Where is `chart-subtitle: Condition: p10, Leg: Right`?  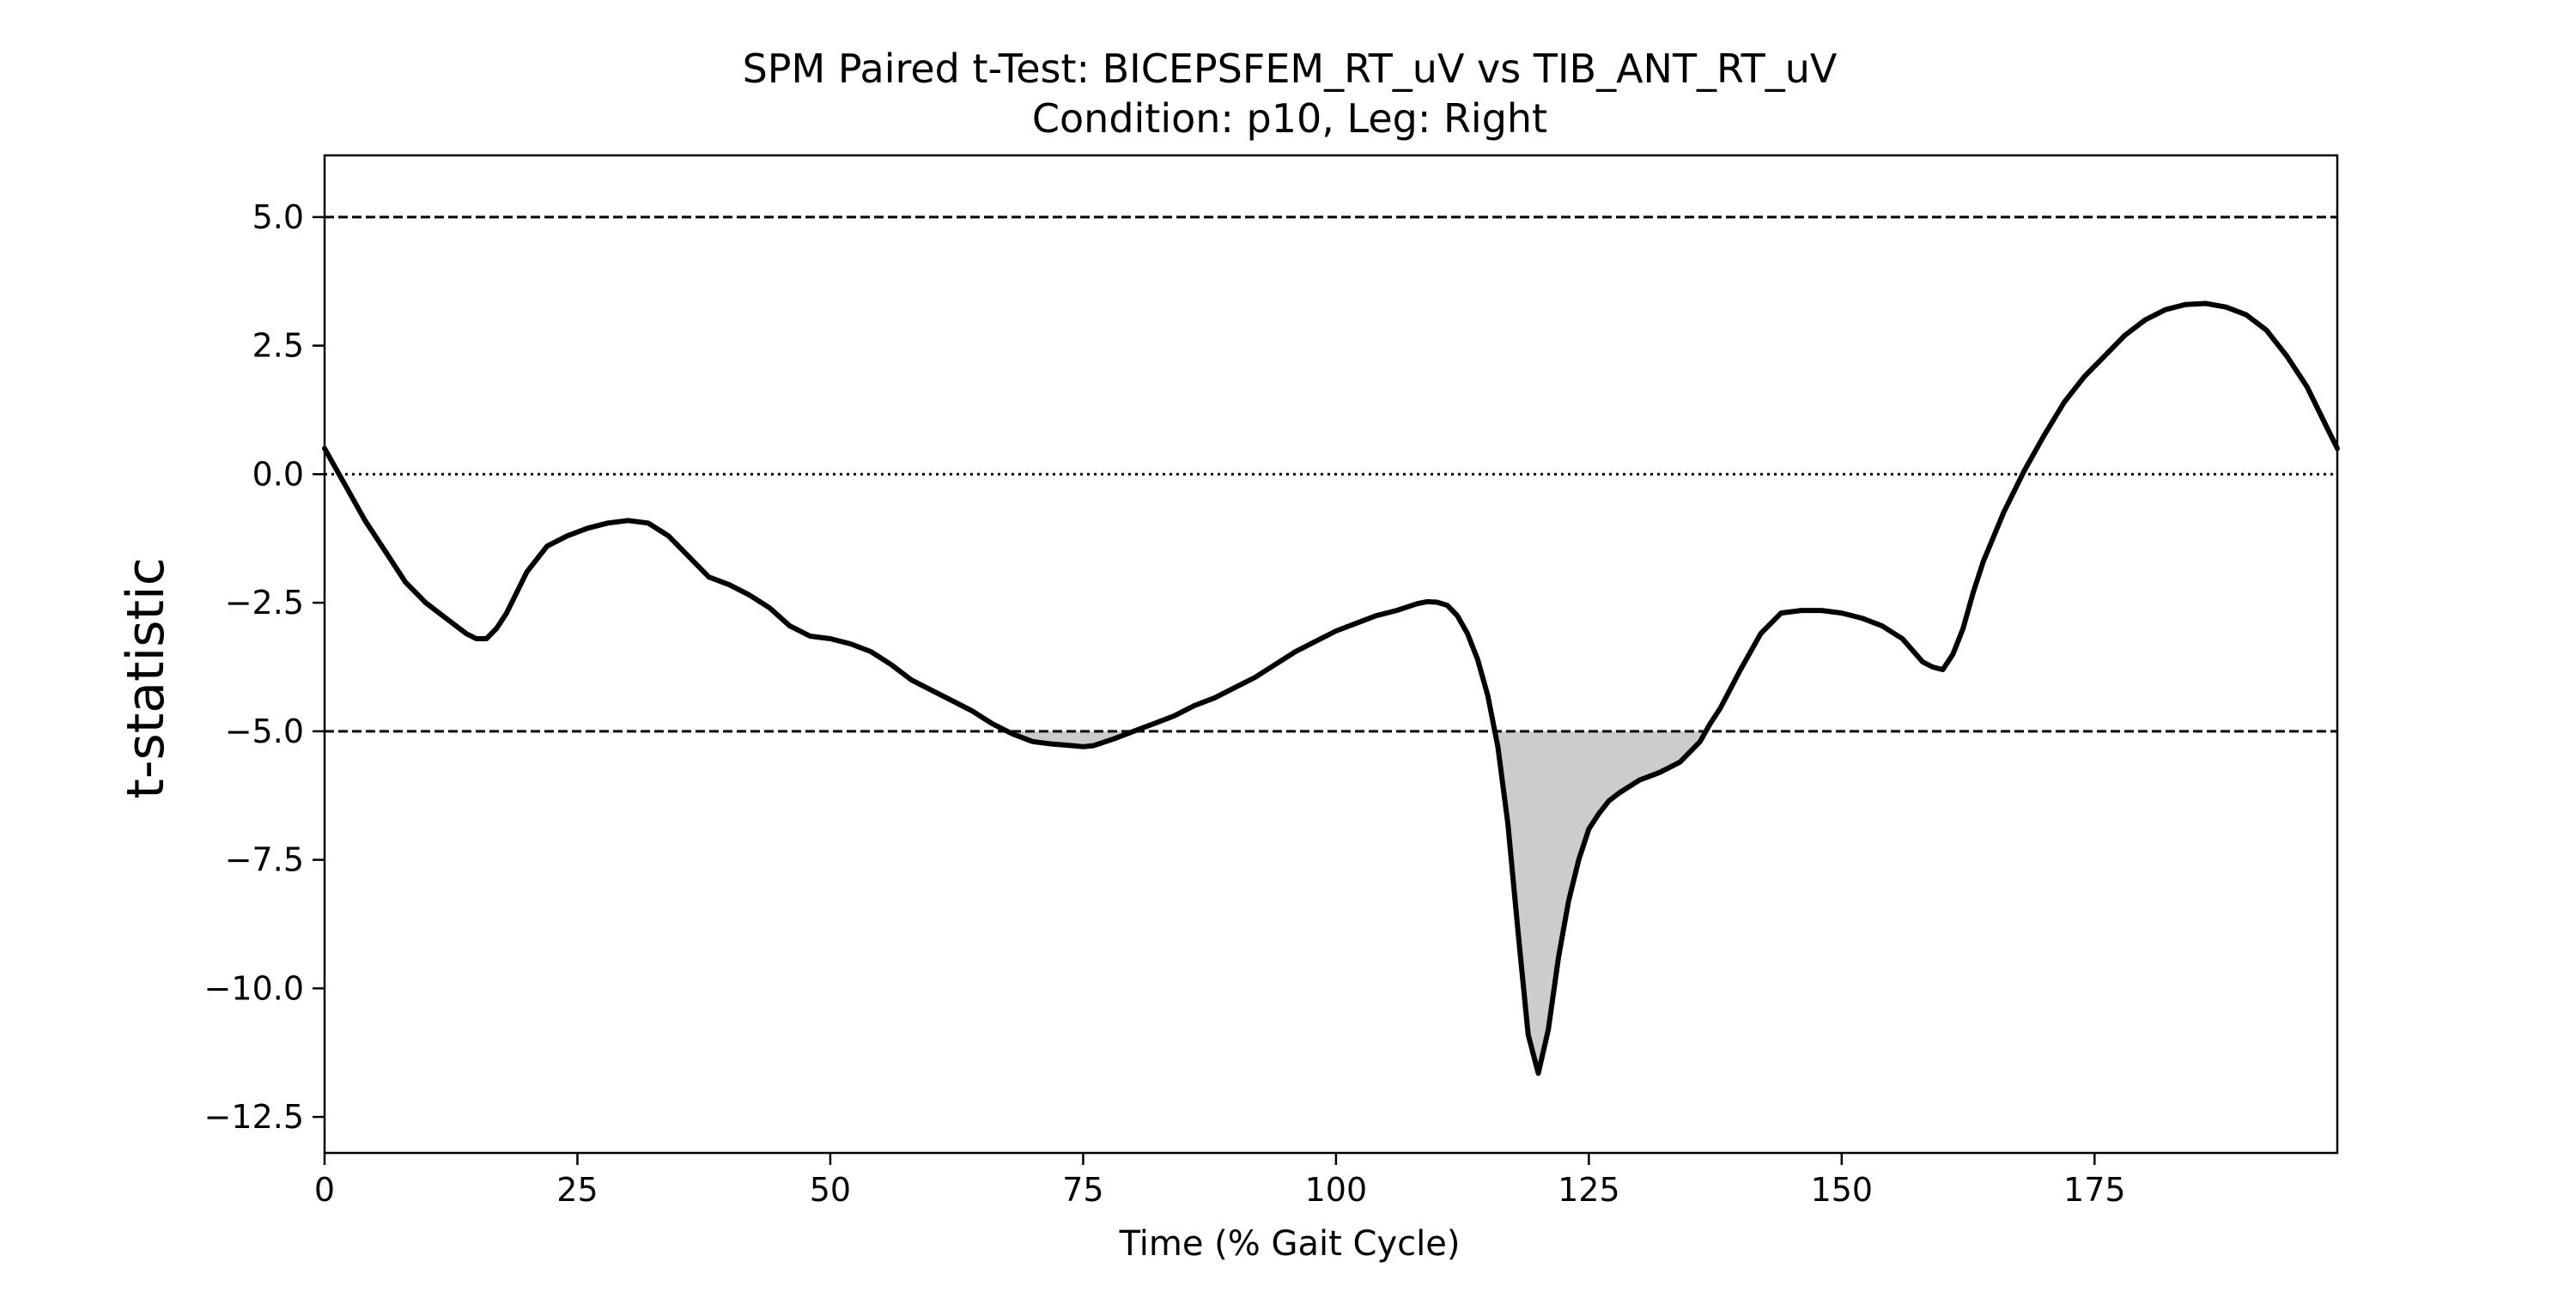 chart-subtitle: Condition: p10, Leg: Right is located at coordinates (1290, 118).